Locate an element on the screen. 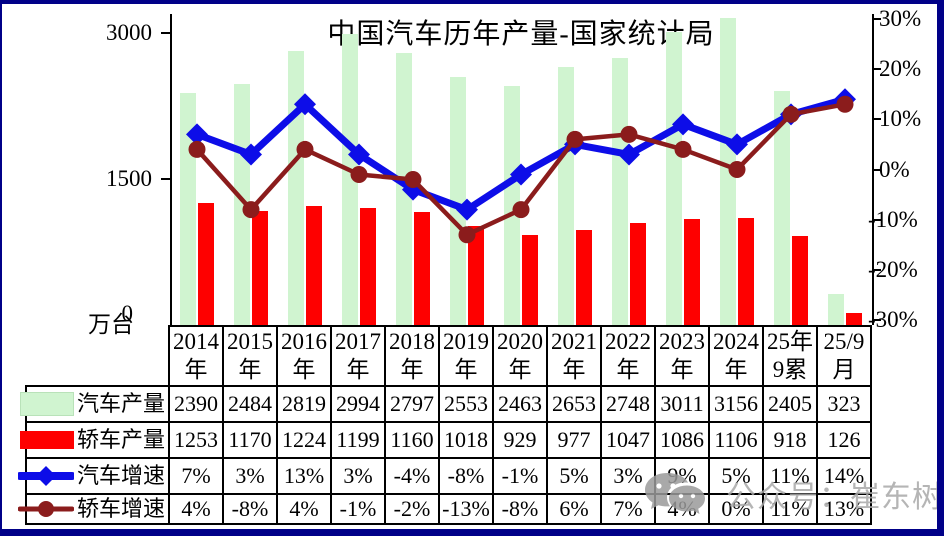 This screenshot has width=944, height=536. year-header-line: 25年 is located at coordinates (790, 341).